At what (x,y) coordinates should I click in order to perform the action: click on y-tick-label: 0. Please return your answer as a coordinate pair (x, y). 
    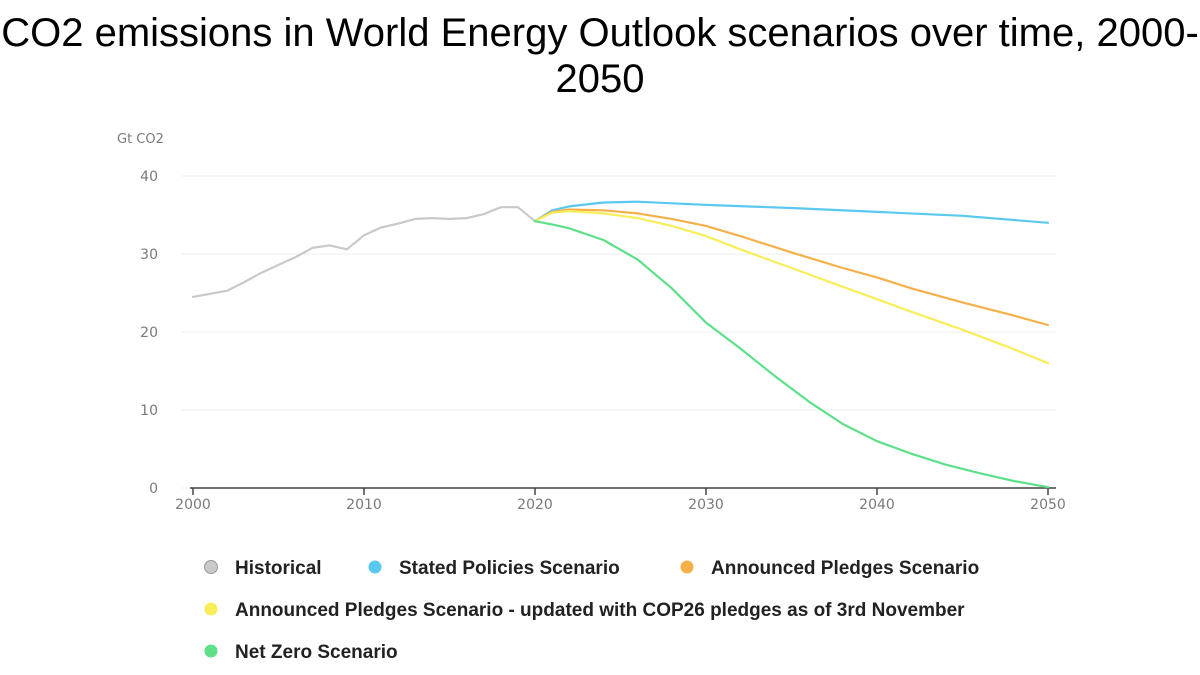
    Looking at the image, I should click on (153, 489).